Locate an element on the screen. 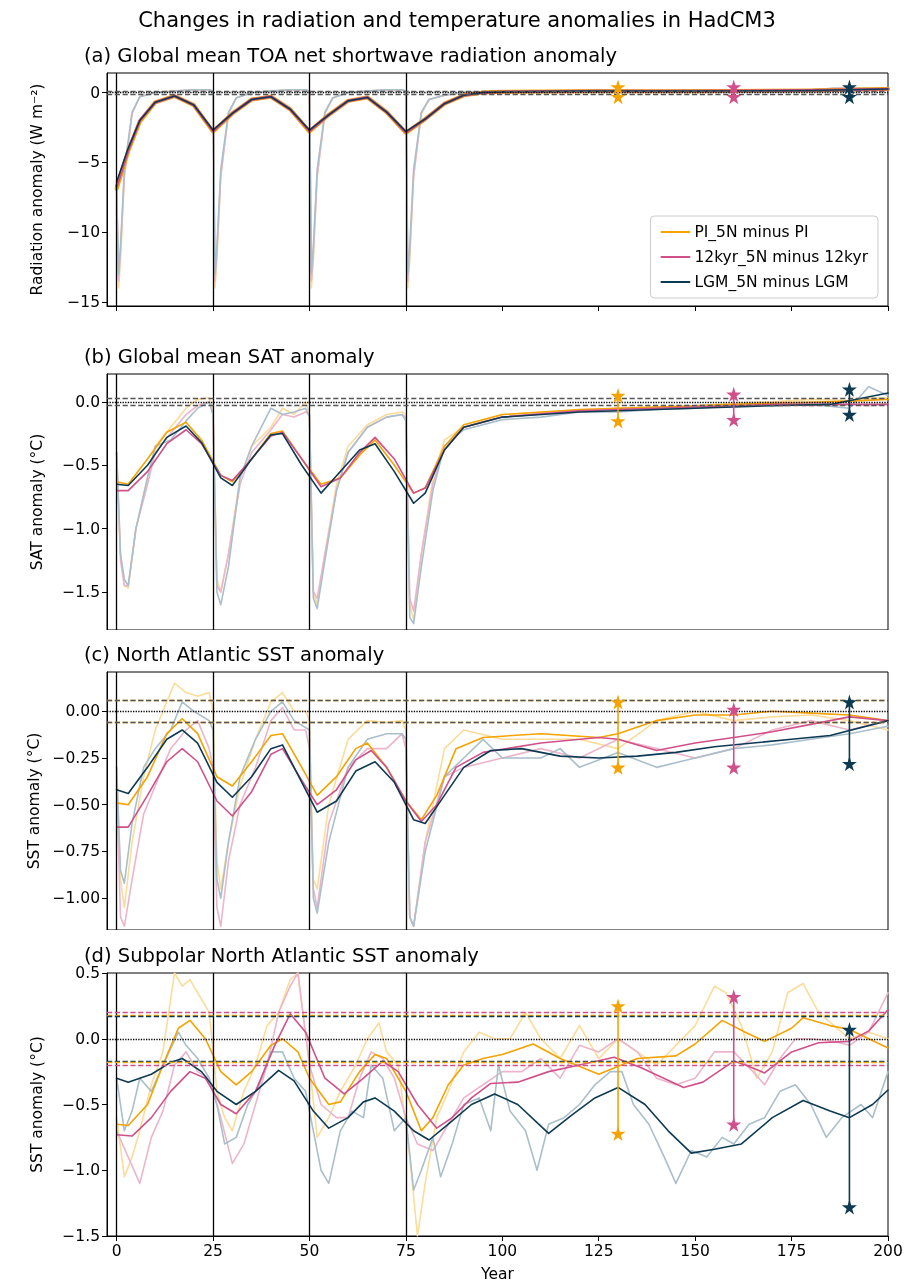 The height and width of the screenshot is (1287, 914). x-tick-label: 125 is located at coordinates (598, 1251).